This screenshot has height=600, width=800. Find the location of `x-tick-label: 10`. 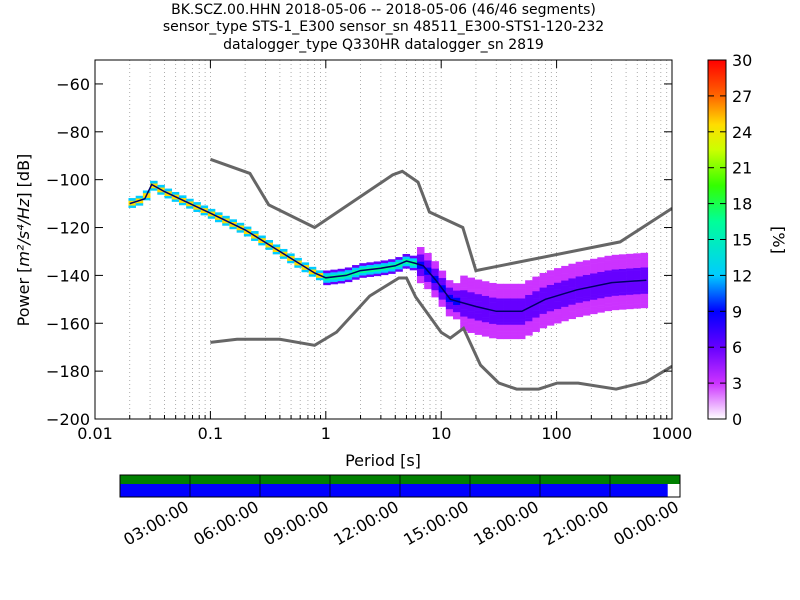

x-tick-label: 10 is located at coordinates (441, 433).